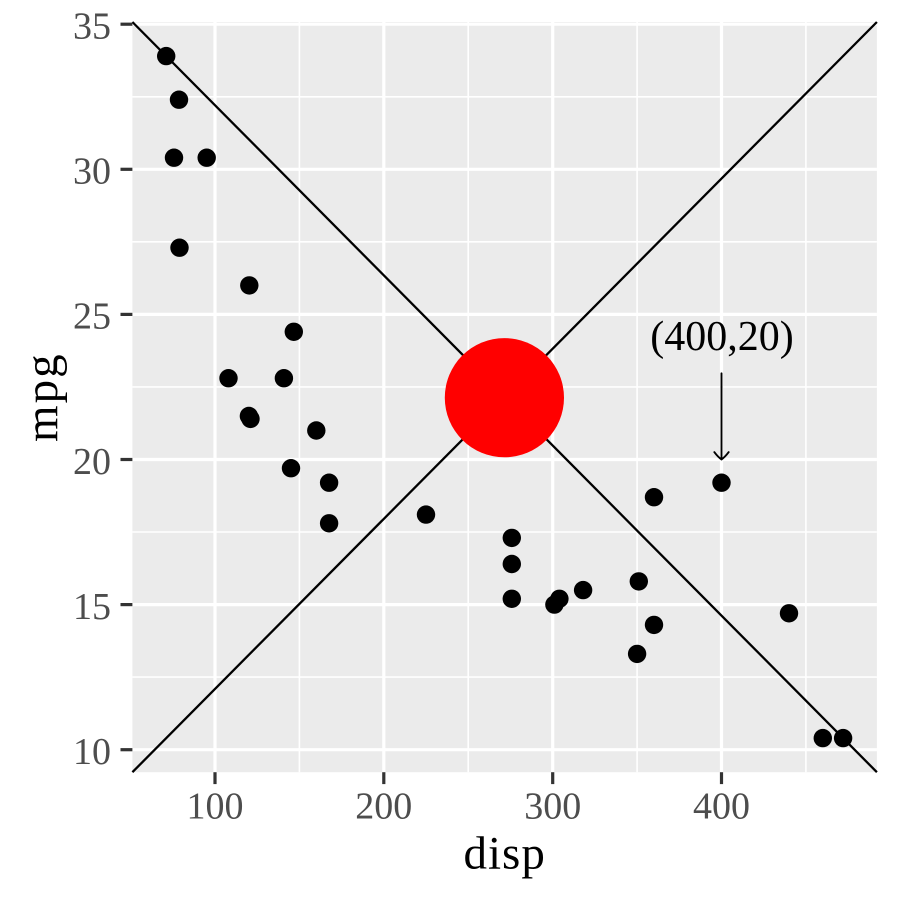 The image size is (900, 900). Describe the element at coordinates (92, 752) in the screenshot. I see `svg-text: 10` at that location.